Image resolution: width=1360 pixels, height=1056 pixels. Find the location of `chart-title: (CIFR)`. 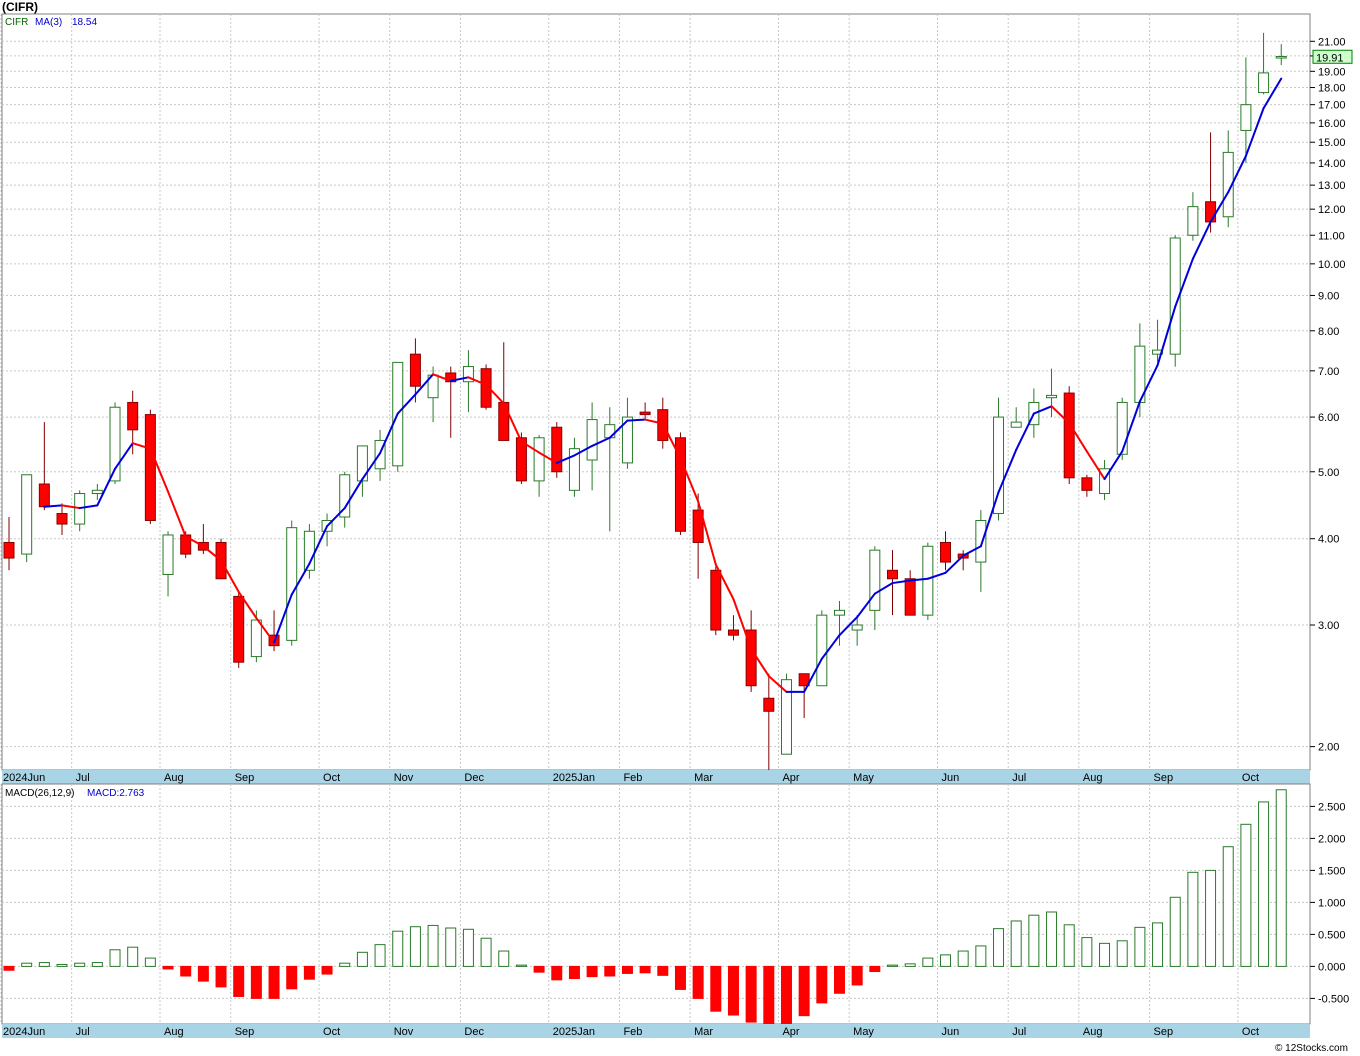

chart-title: (CIFR) is located at coordinates (20, 7).